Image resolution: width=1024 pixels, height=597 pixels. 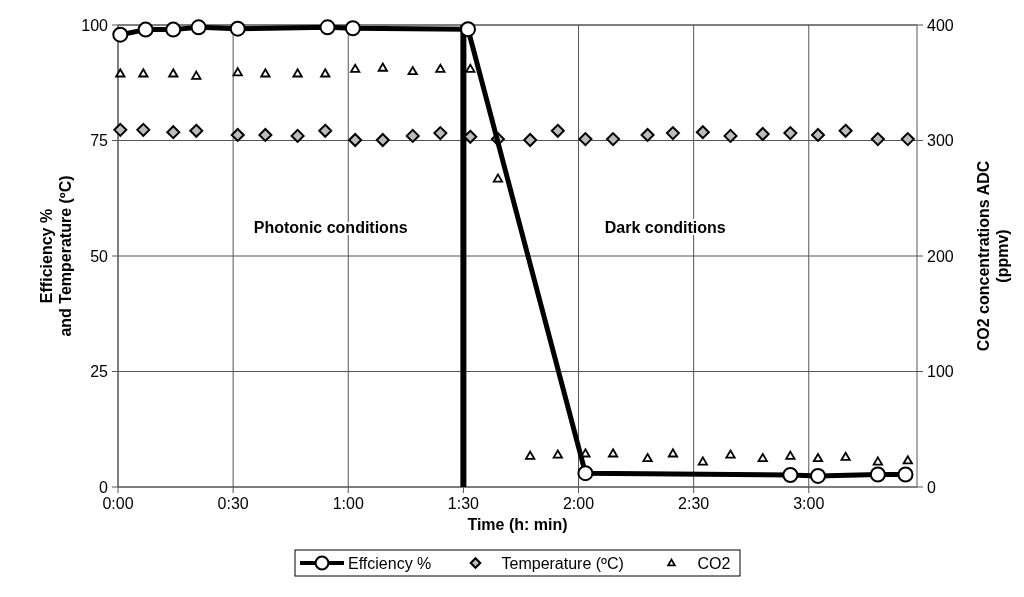 I want to click on y-tick-label: 75, so click(x=99, y=141).